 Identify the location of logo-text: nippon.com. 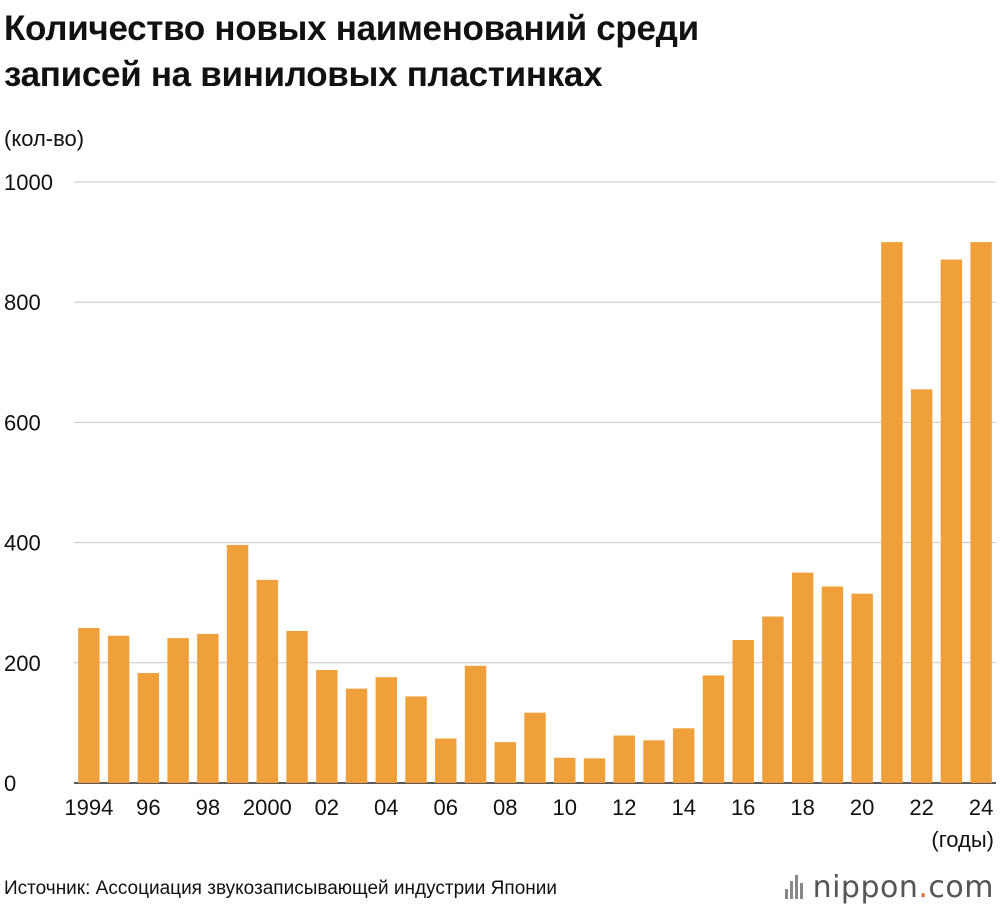
(903, 887).